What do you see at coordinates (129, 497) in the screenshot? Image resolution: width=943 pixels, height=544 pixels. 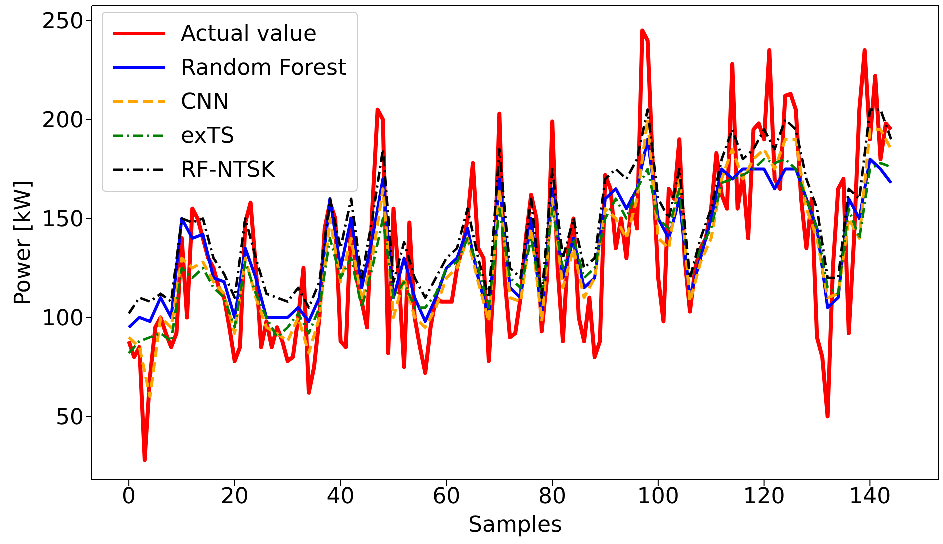 I see `x-tick-label: 0` at bounding box center [129, 497].